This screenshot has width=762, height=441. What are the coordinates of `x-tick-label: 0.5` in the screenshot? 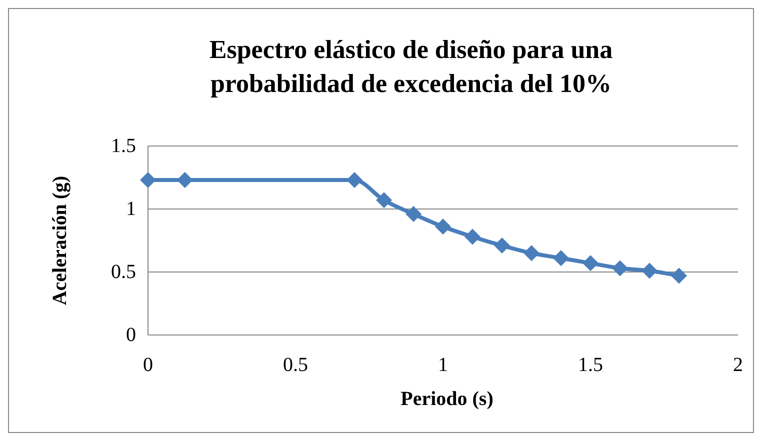 It's located at (295, 365).